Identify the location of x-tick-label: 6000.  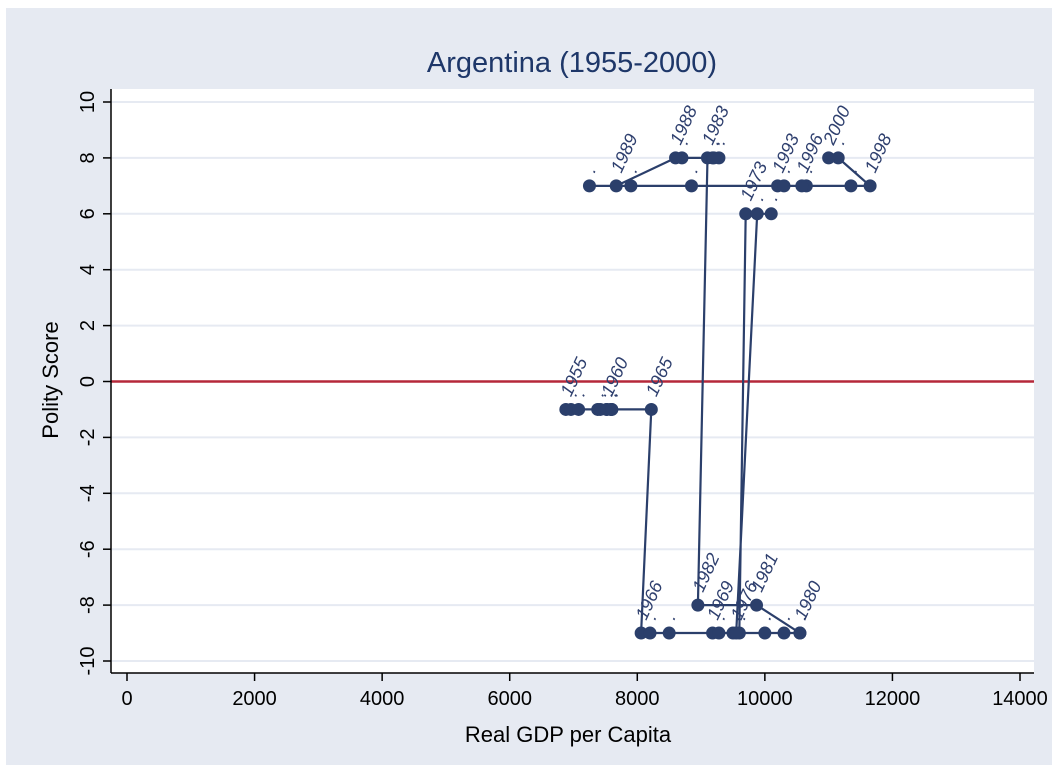
(509, 699).